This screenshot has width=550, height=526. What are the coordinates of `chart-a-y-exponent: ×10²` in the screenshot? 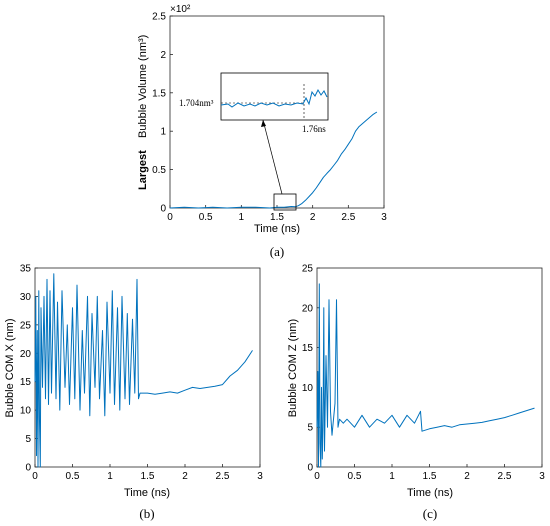 It's located at (180, 9).